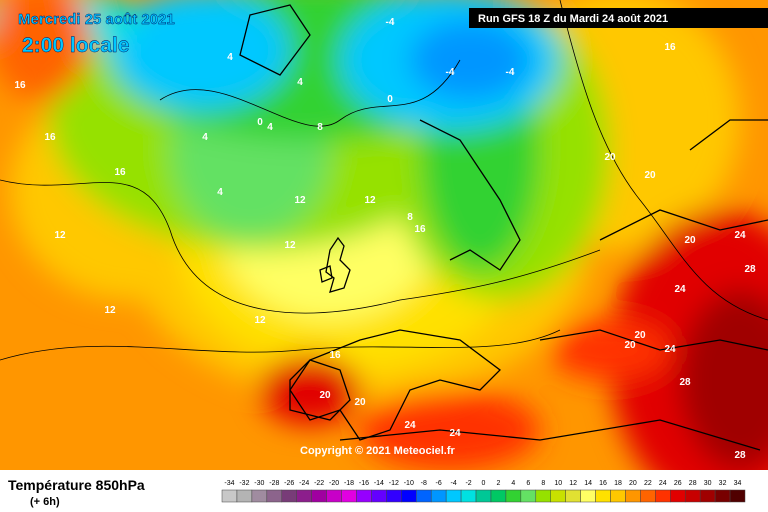 This screenshot has width=768, height=512. I want to click on scale-label: 0, so click(484, 483).